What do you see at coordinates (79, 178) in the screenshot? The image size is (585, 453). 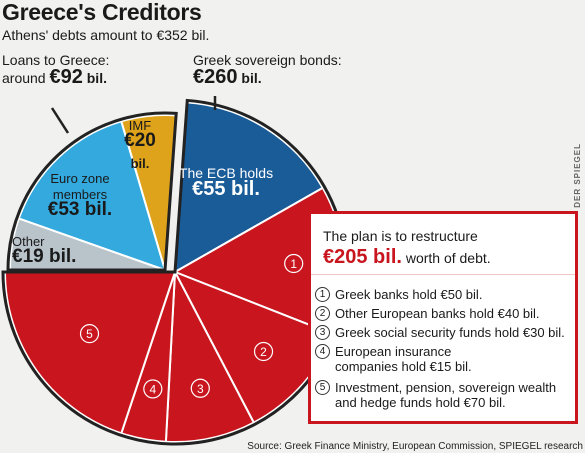 I see `slice-label: Euro zone` at bounding box center [79, 178].